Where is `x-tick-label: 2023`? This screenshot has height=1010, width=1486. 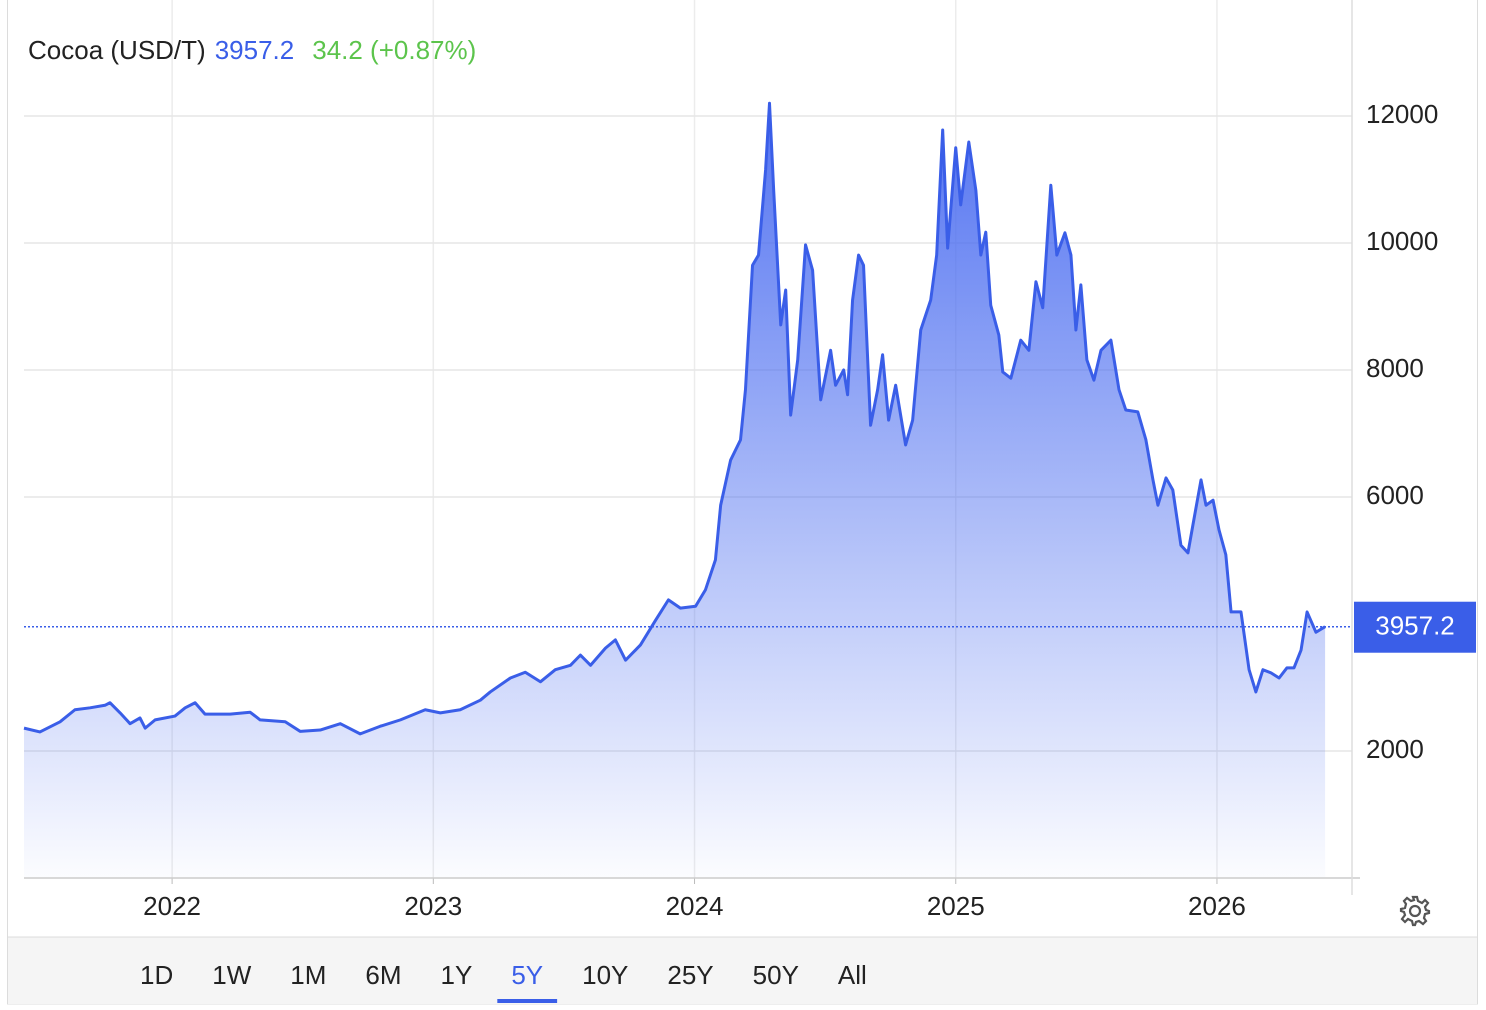
x-tick-label: 2023 is located at coordinates (433, 906).